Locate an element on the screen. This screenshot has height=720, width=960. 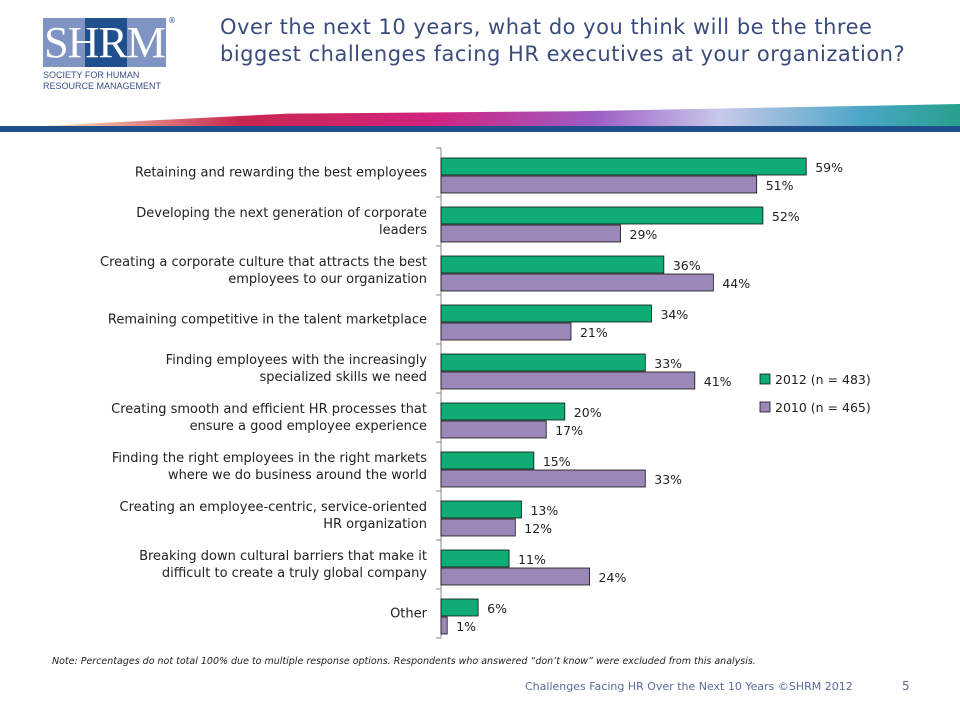
data-label: 24% is located at coordinates (613, 577).